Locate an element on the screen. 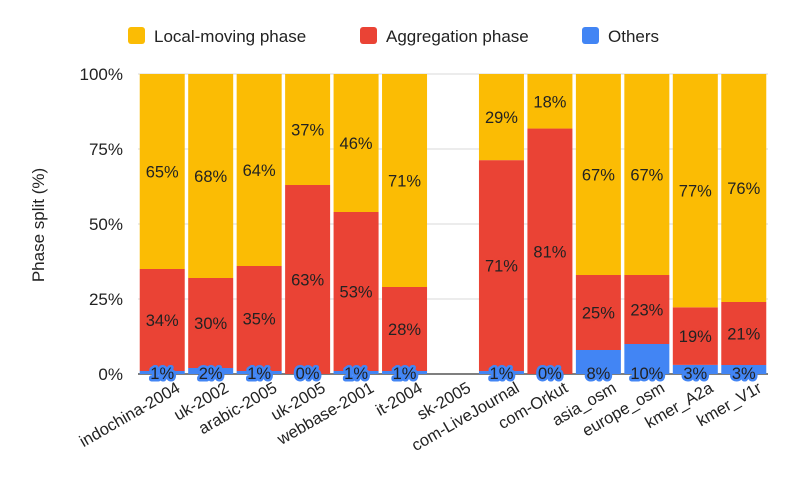 This screenshot has height=490, width=797. data-label-aggregation-phase: 30% is located at coordinates (210, 324).